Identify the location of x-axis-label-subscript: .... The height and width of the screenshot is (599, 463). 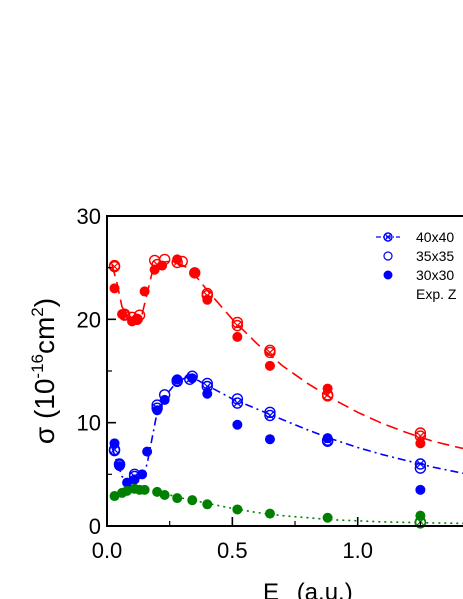
(285, 596).